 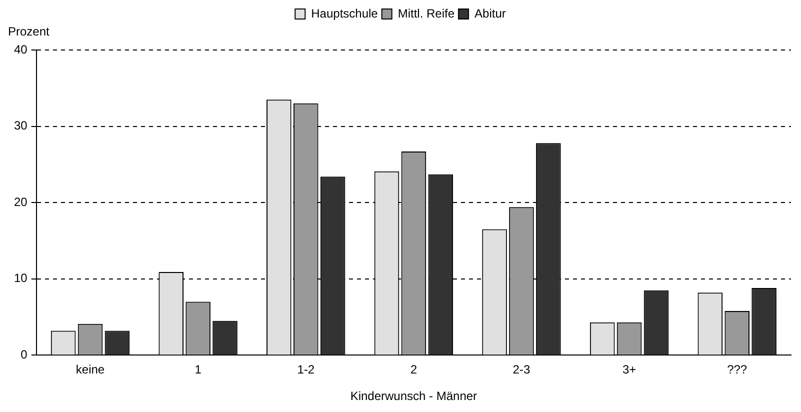 I want to click on legend-label: Abitur, so click(x=490, y=13).